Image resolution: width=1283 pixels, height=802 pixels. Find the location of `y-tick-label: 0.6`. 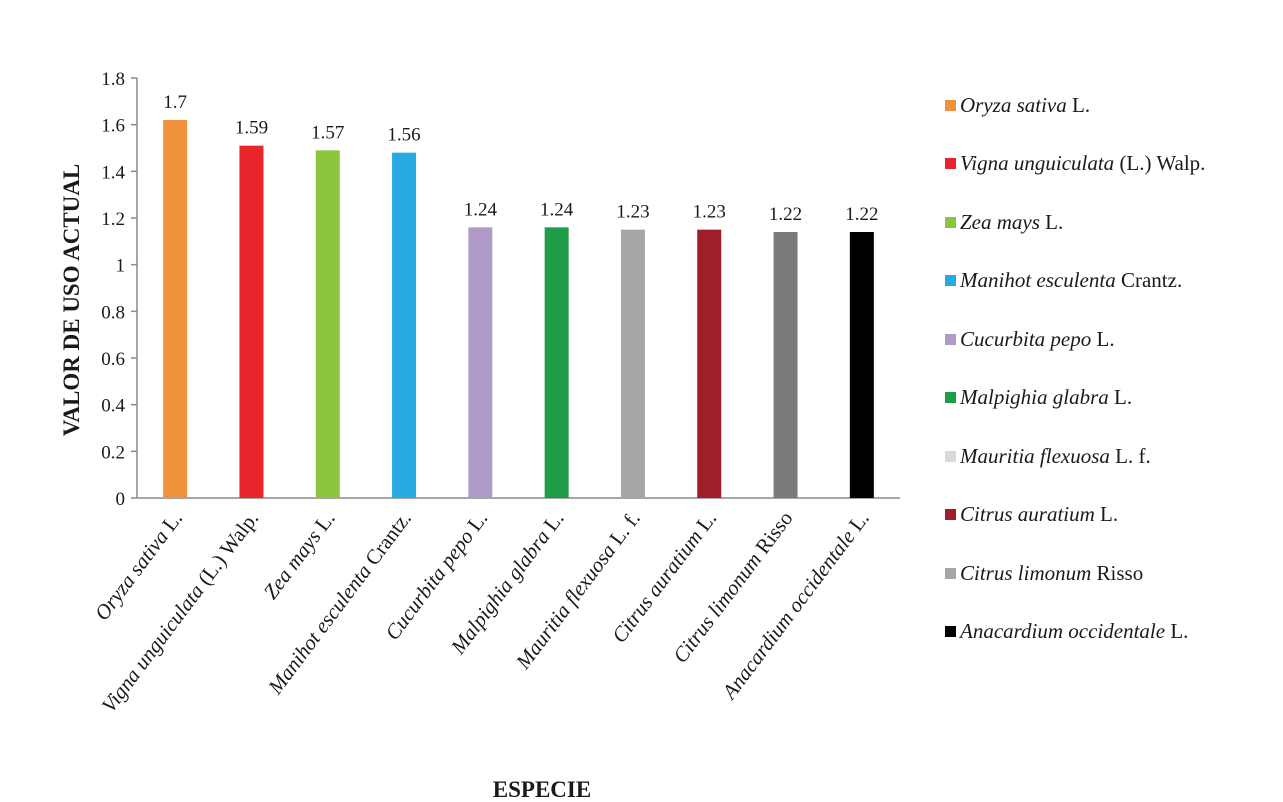

y-tick-label: 0.6 is located at coordinates (113, 359).